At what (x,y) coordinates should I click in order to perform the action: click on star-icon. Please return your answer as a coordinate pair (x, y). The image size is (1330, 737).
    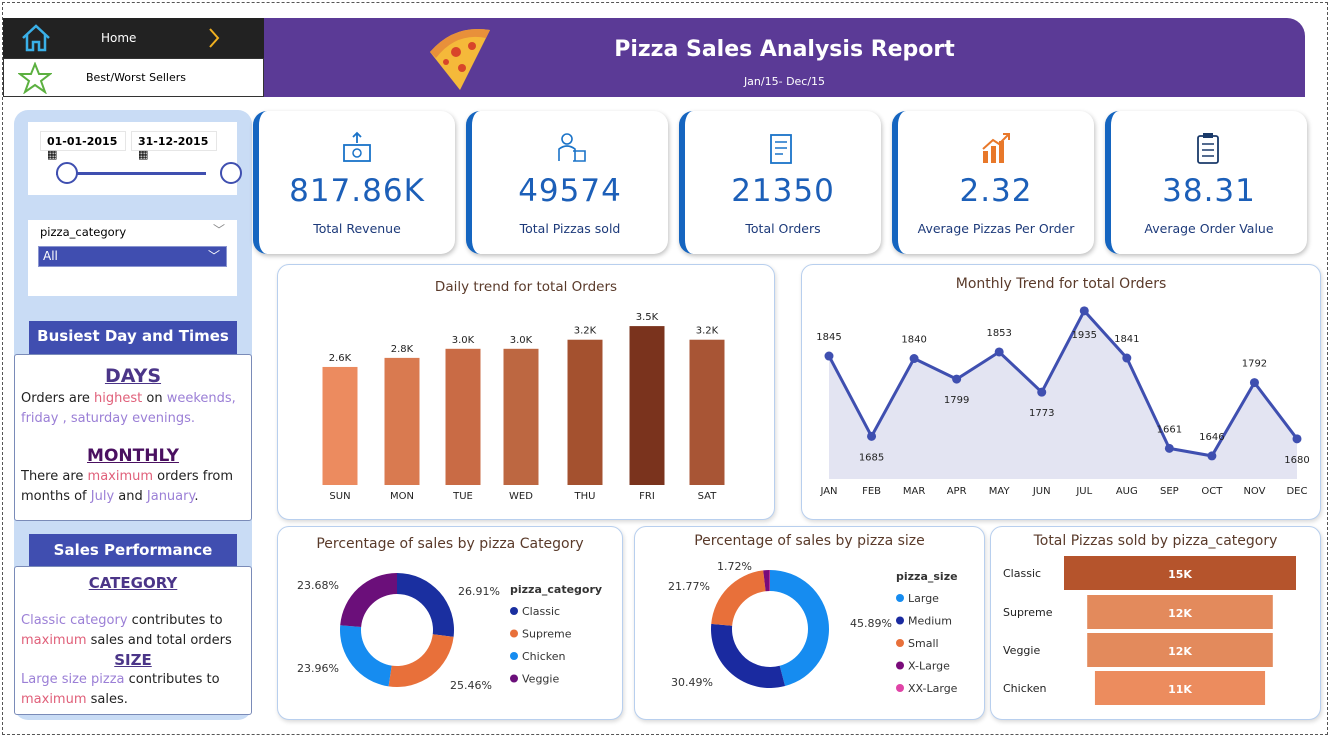
    Looking at the image, I should click on (35, 77).